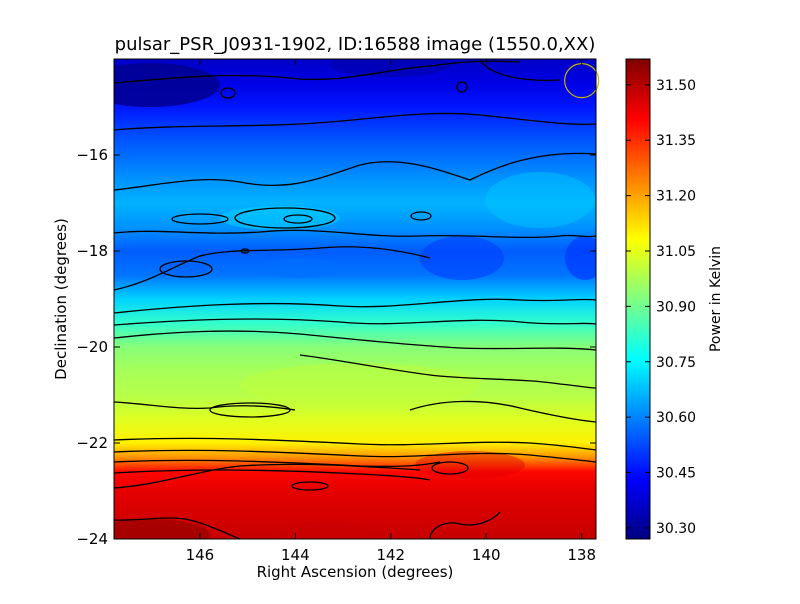 The image size is (800, 604). Describe the element at coordinates (390, 555) in the screenshot. I see `x-tick-label: 142` at that location.